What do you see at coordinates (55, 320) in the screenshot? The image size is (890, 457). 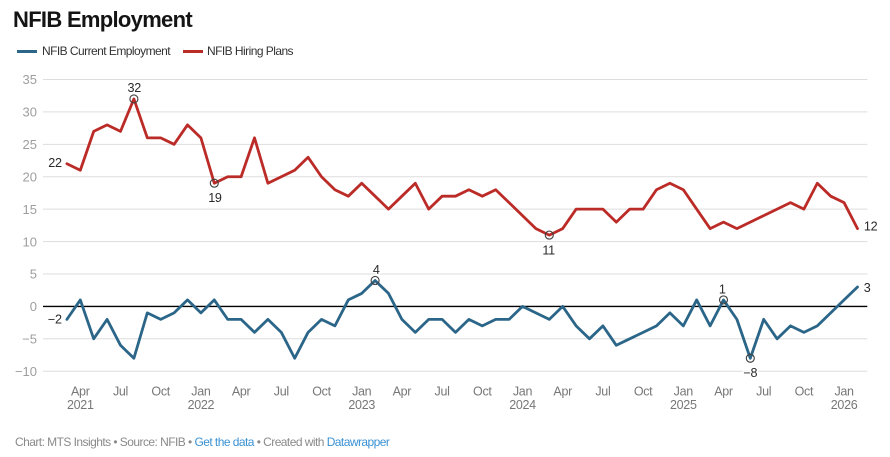 I see `svg-text: −2` at bounding box center [55, 320].